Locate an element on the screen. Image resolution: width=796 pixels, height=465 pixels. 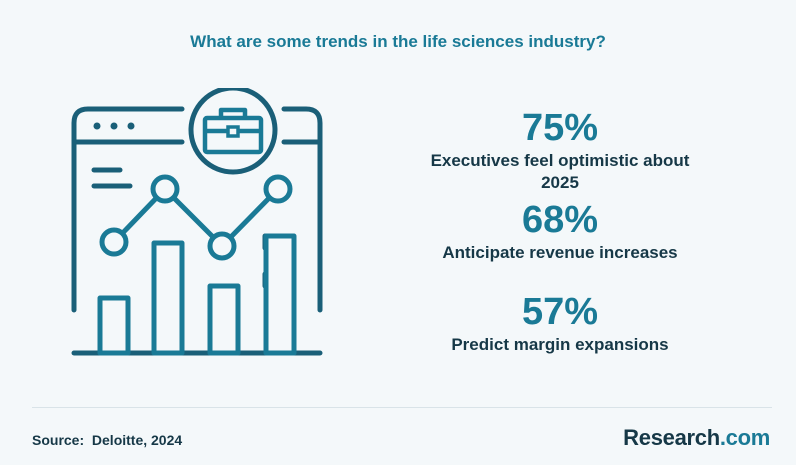
footer-divider is located at coordinates (402, 407).